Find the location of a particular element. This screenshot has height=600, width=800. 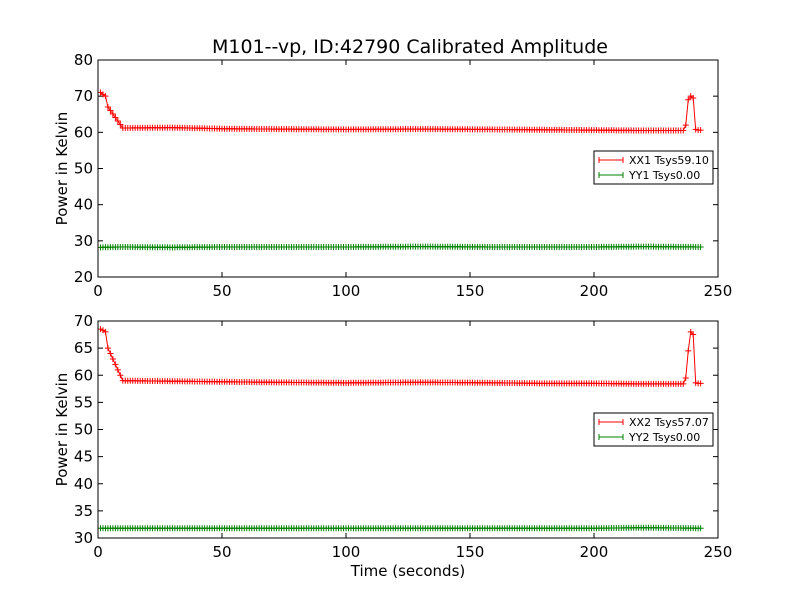

legend: XX2 Tsys57.07 YY2 Tsys0.00 is located at coordinates (653, 429).